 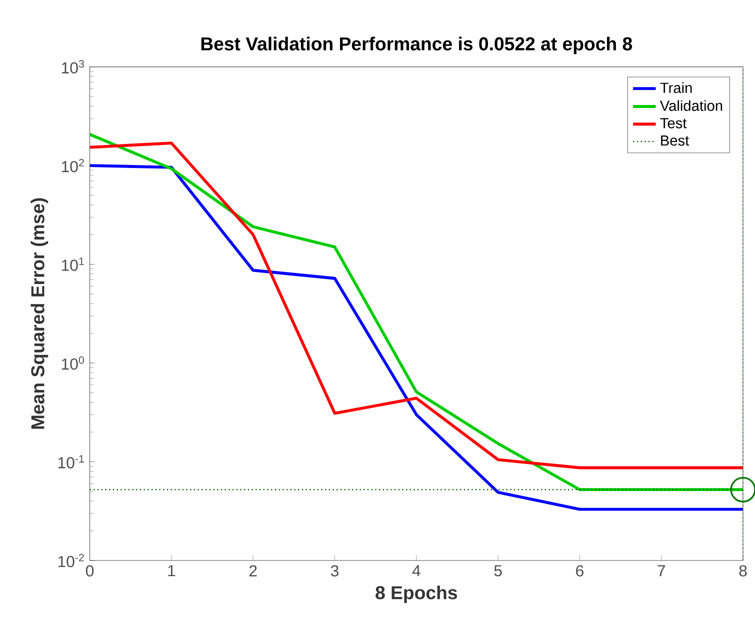 What do you see at coordinates (73, 67) in the screenshot?
I see `y-tick-label: 10$^{3}$` at bounding box center [73, 67].